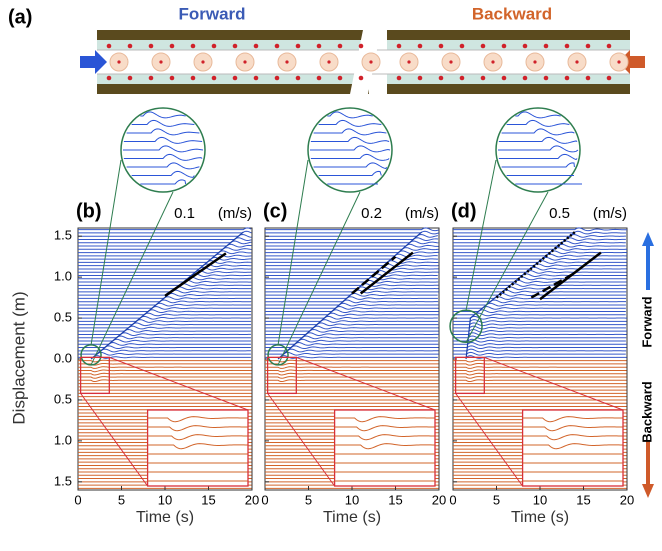  I want to click on x-tick-label: 0, so click(264, 499).